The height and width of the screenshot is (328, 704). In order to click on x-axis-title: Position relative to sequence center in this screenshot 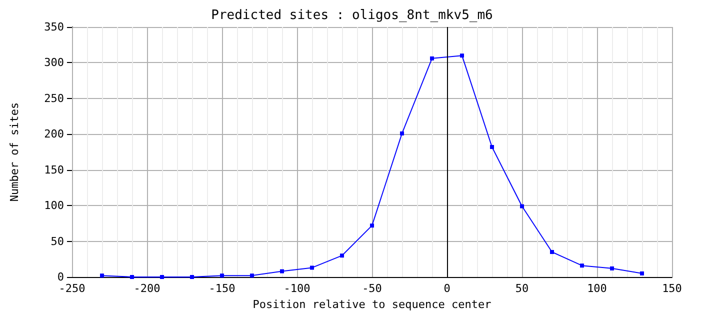, I will do `click(372, 304)`.